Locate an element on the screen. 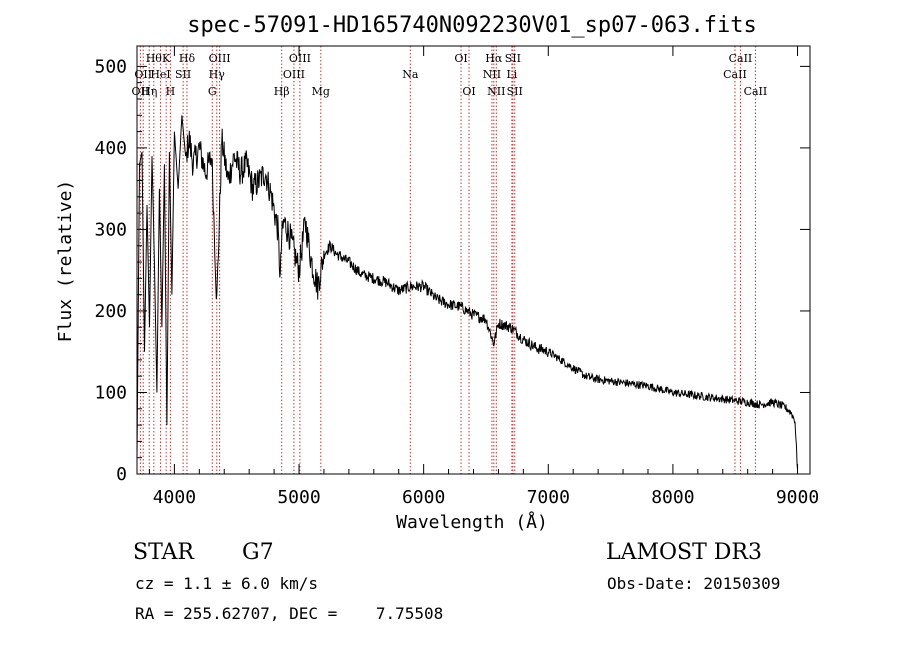 The width and height of the screenshot is (900, 649). y-tick-label: 100 is located at coordinates (110, 392).